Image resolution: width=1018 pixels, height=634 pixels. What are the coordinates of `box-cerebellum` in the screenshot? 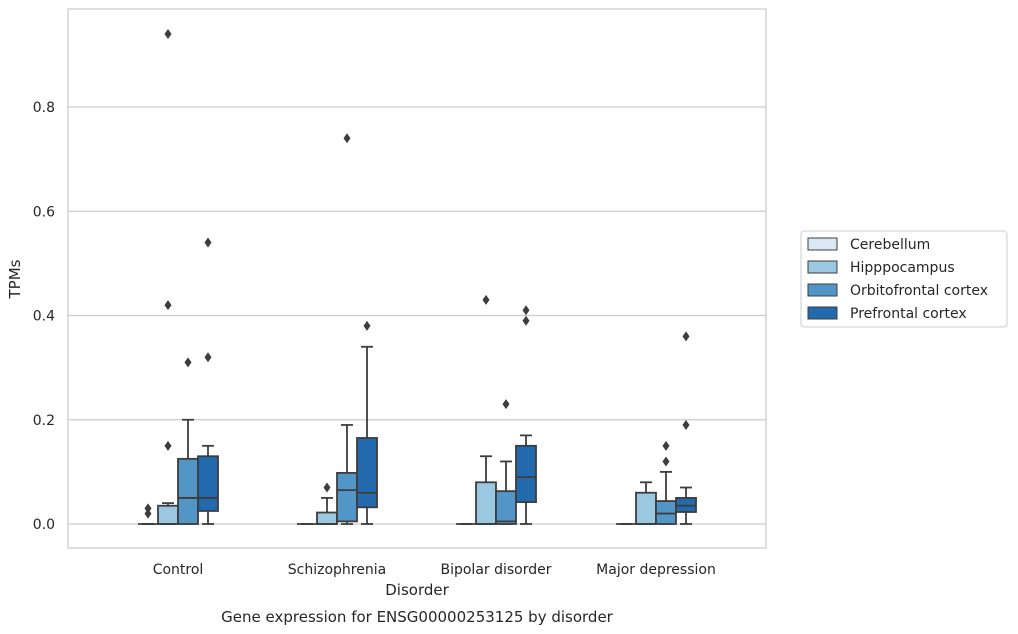 It's located at (148, 514).